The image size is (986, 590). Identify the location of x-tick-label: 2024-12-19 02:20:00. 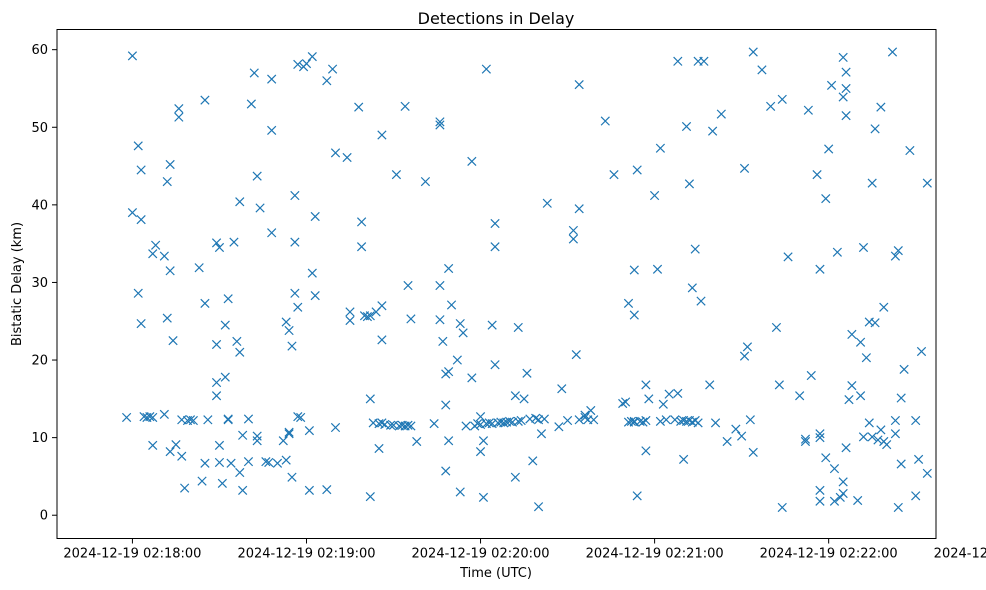
(481, 554).